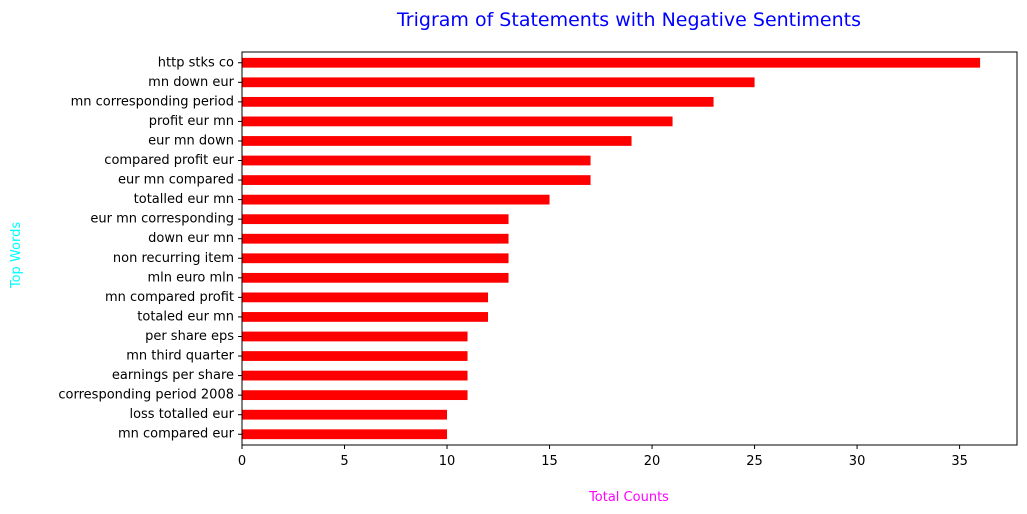 This screenshot has width=1027, height=514. Describe the element at coordinates (189, 336) in the screenshot. I see `y-tick-label-14: per share eps` at that location.